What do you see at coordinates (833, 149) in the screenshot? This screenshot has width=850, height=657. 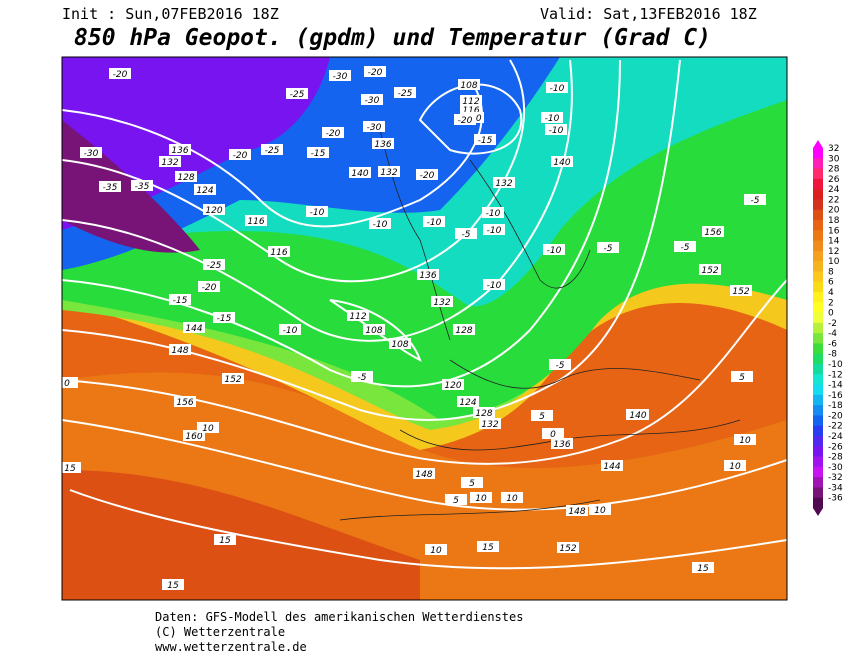 I see `colorbar-label: 32` at bounding box center [833, 149].